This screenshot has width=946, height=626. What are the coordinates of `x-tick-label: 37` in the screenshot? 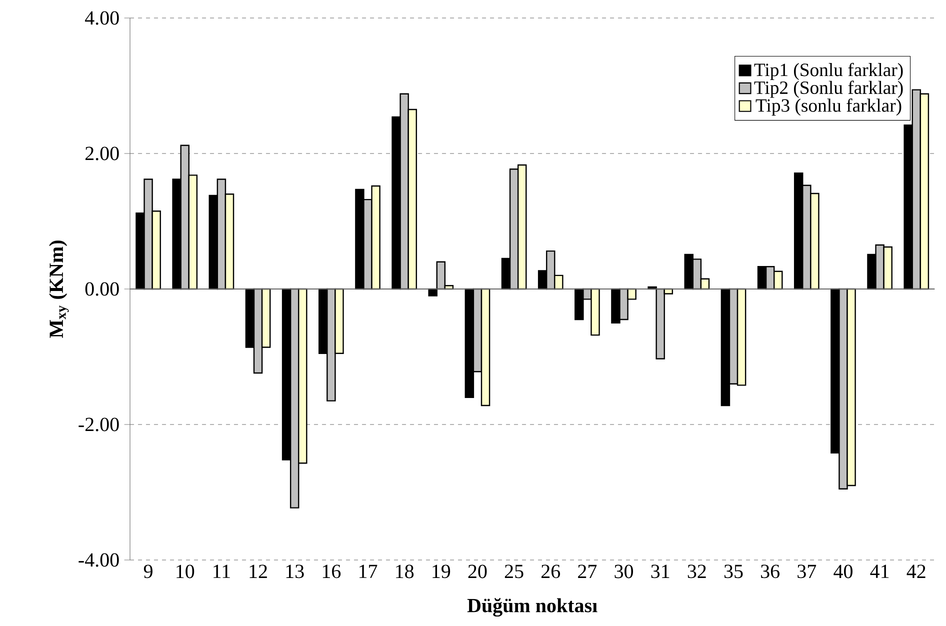 It's located at (807, 571).